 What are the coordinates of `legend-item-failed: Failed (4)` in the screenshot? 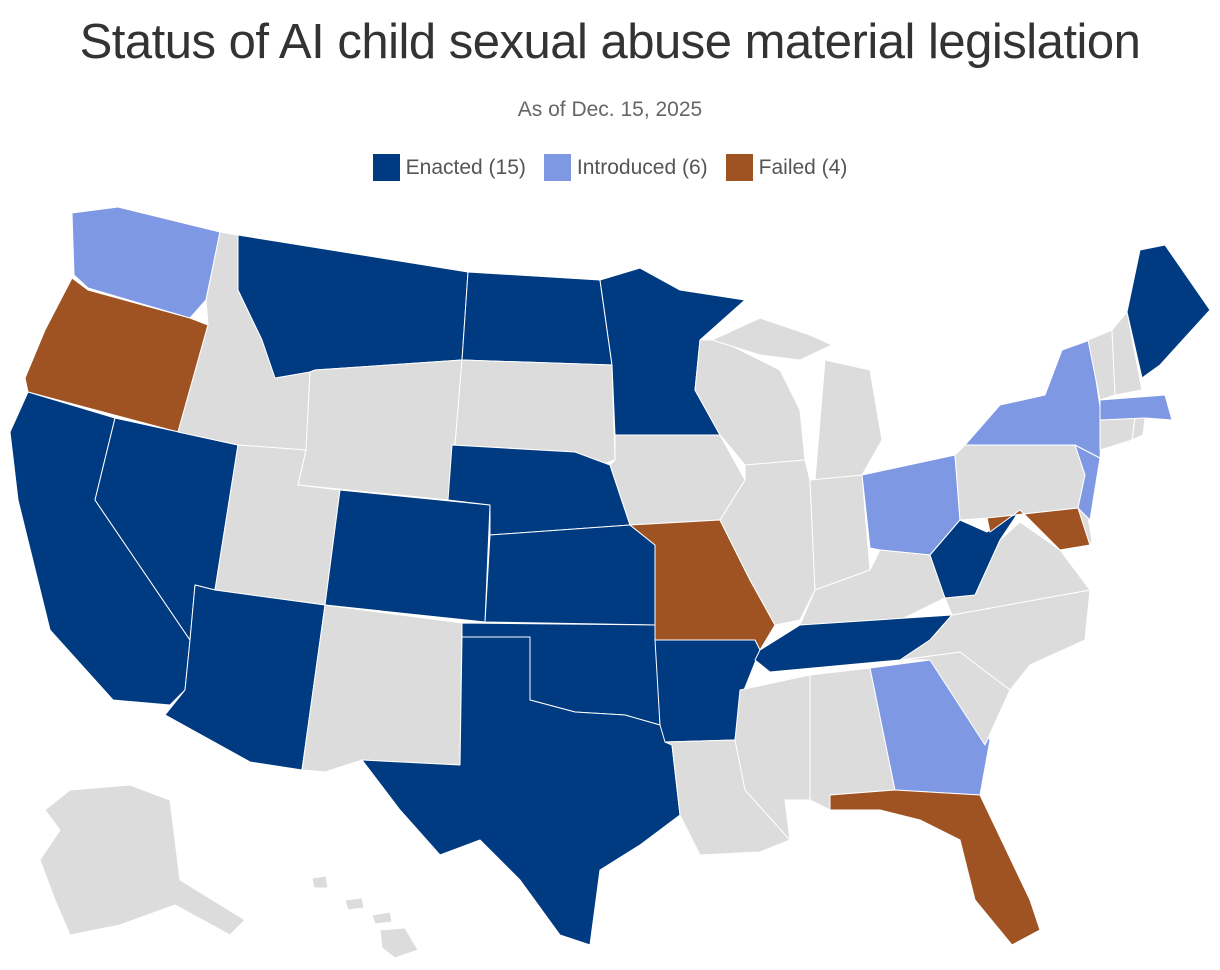 It's located at (786, 167).